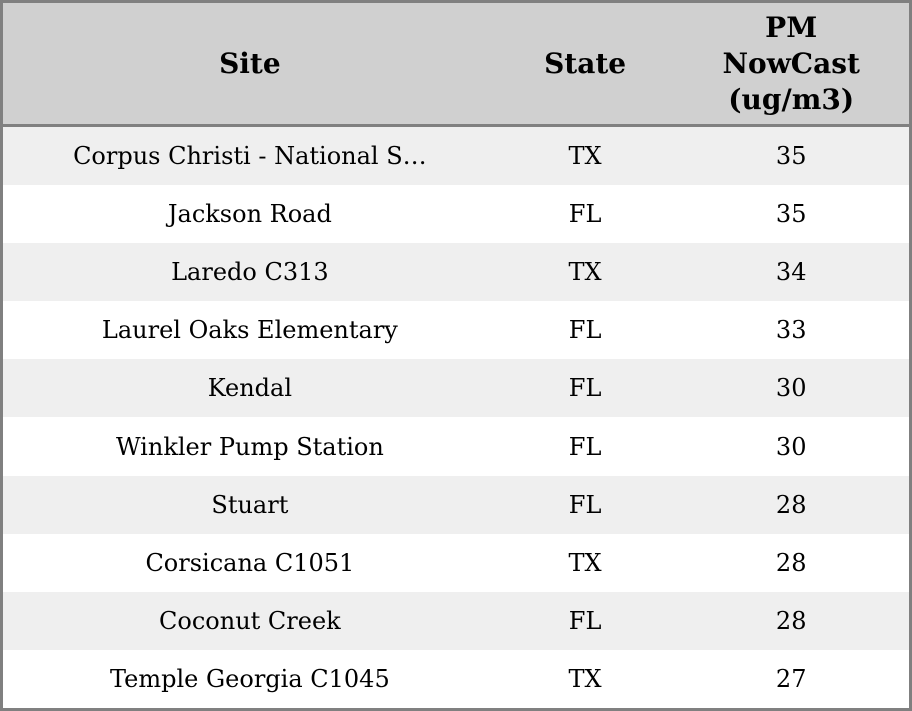 The width and height of the screenshot is (912, 711). Describe the element at coordinates (456, 446) in the screenshot. I see `table-row: Winkler Pump Station FL 30` at that location.